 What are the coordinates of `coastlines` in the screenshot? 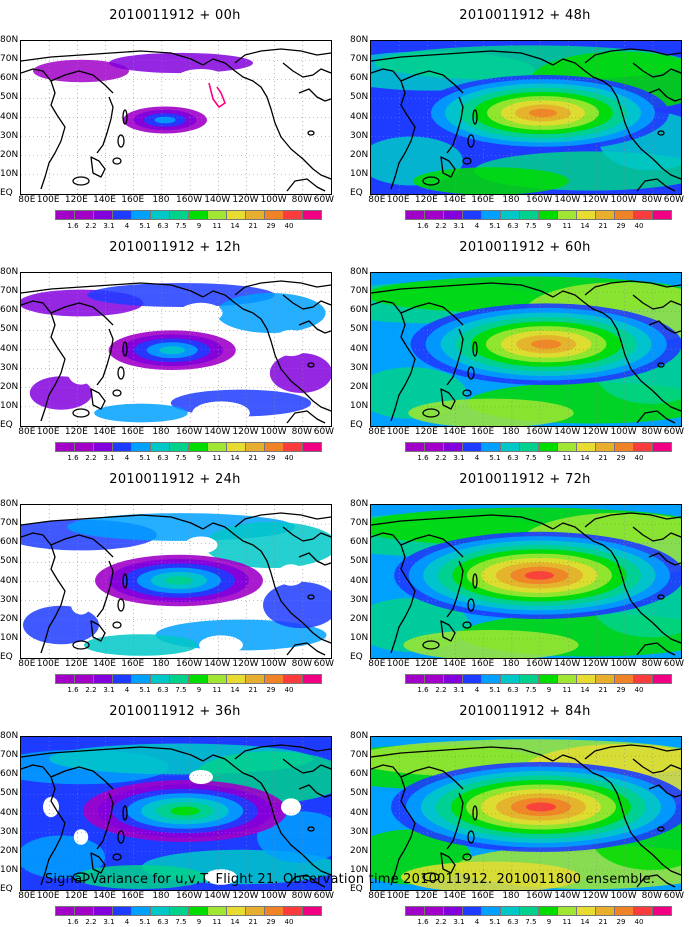 It's located at (526, 120).